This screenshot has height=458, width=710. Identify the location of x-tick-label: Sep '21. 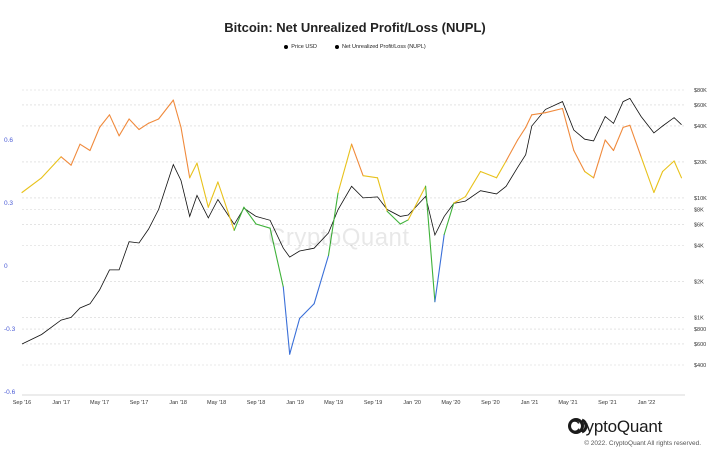
(607, 403).